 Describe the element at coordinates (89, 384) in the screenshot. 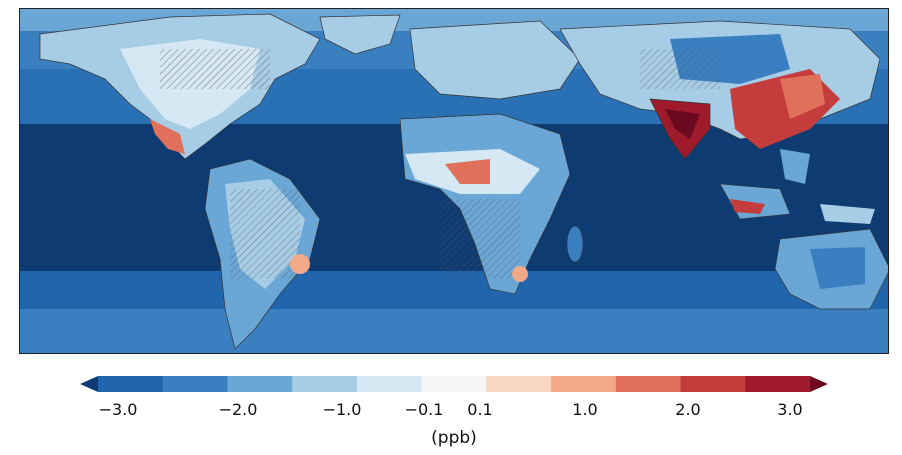

I see `colorbar-extend-low` at that location.